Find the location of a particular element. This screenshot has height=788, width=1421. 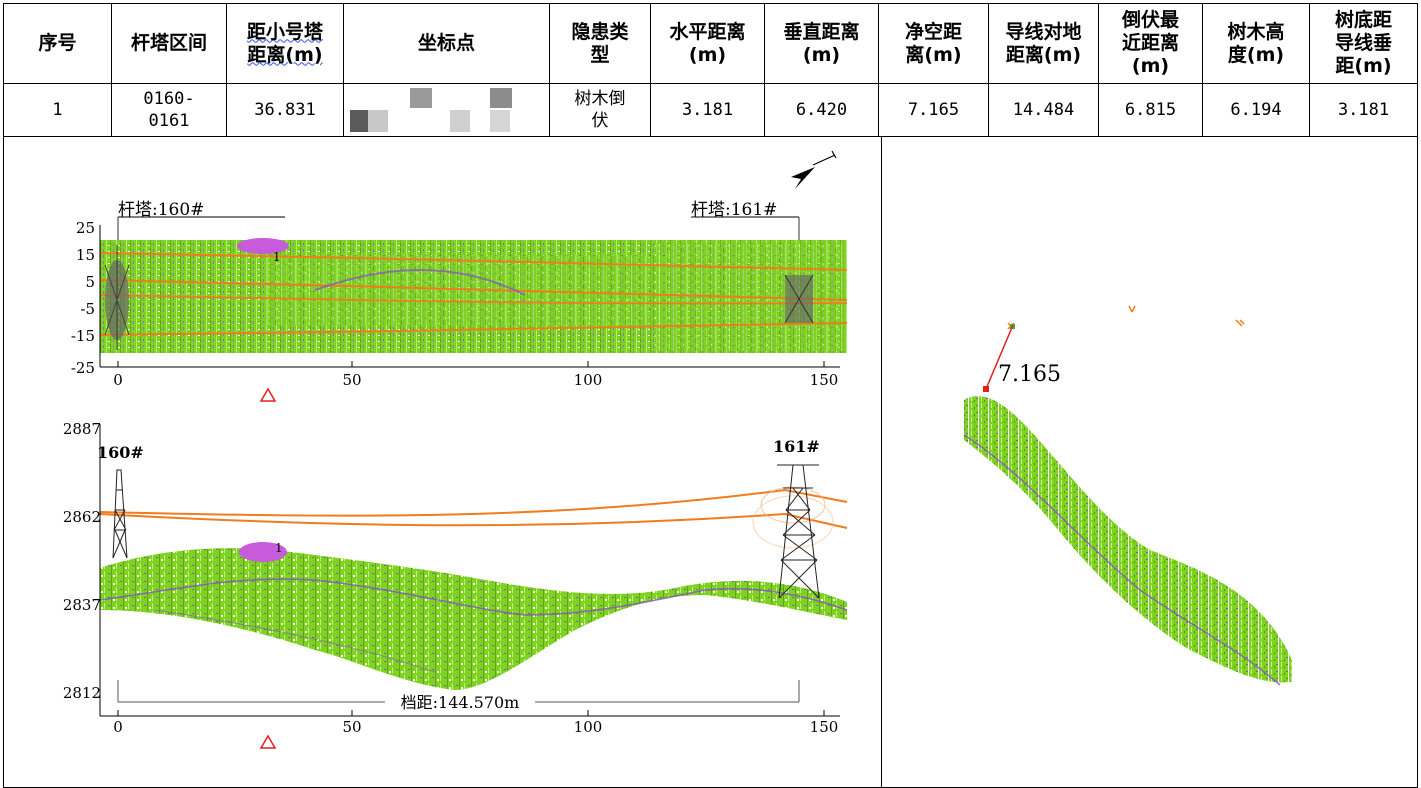

plan-tower-left-label: 杆塔:160# is located at coordinates (161, 210).